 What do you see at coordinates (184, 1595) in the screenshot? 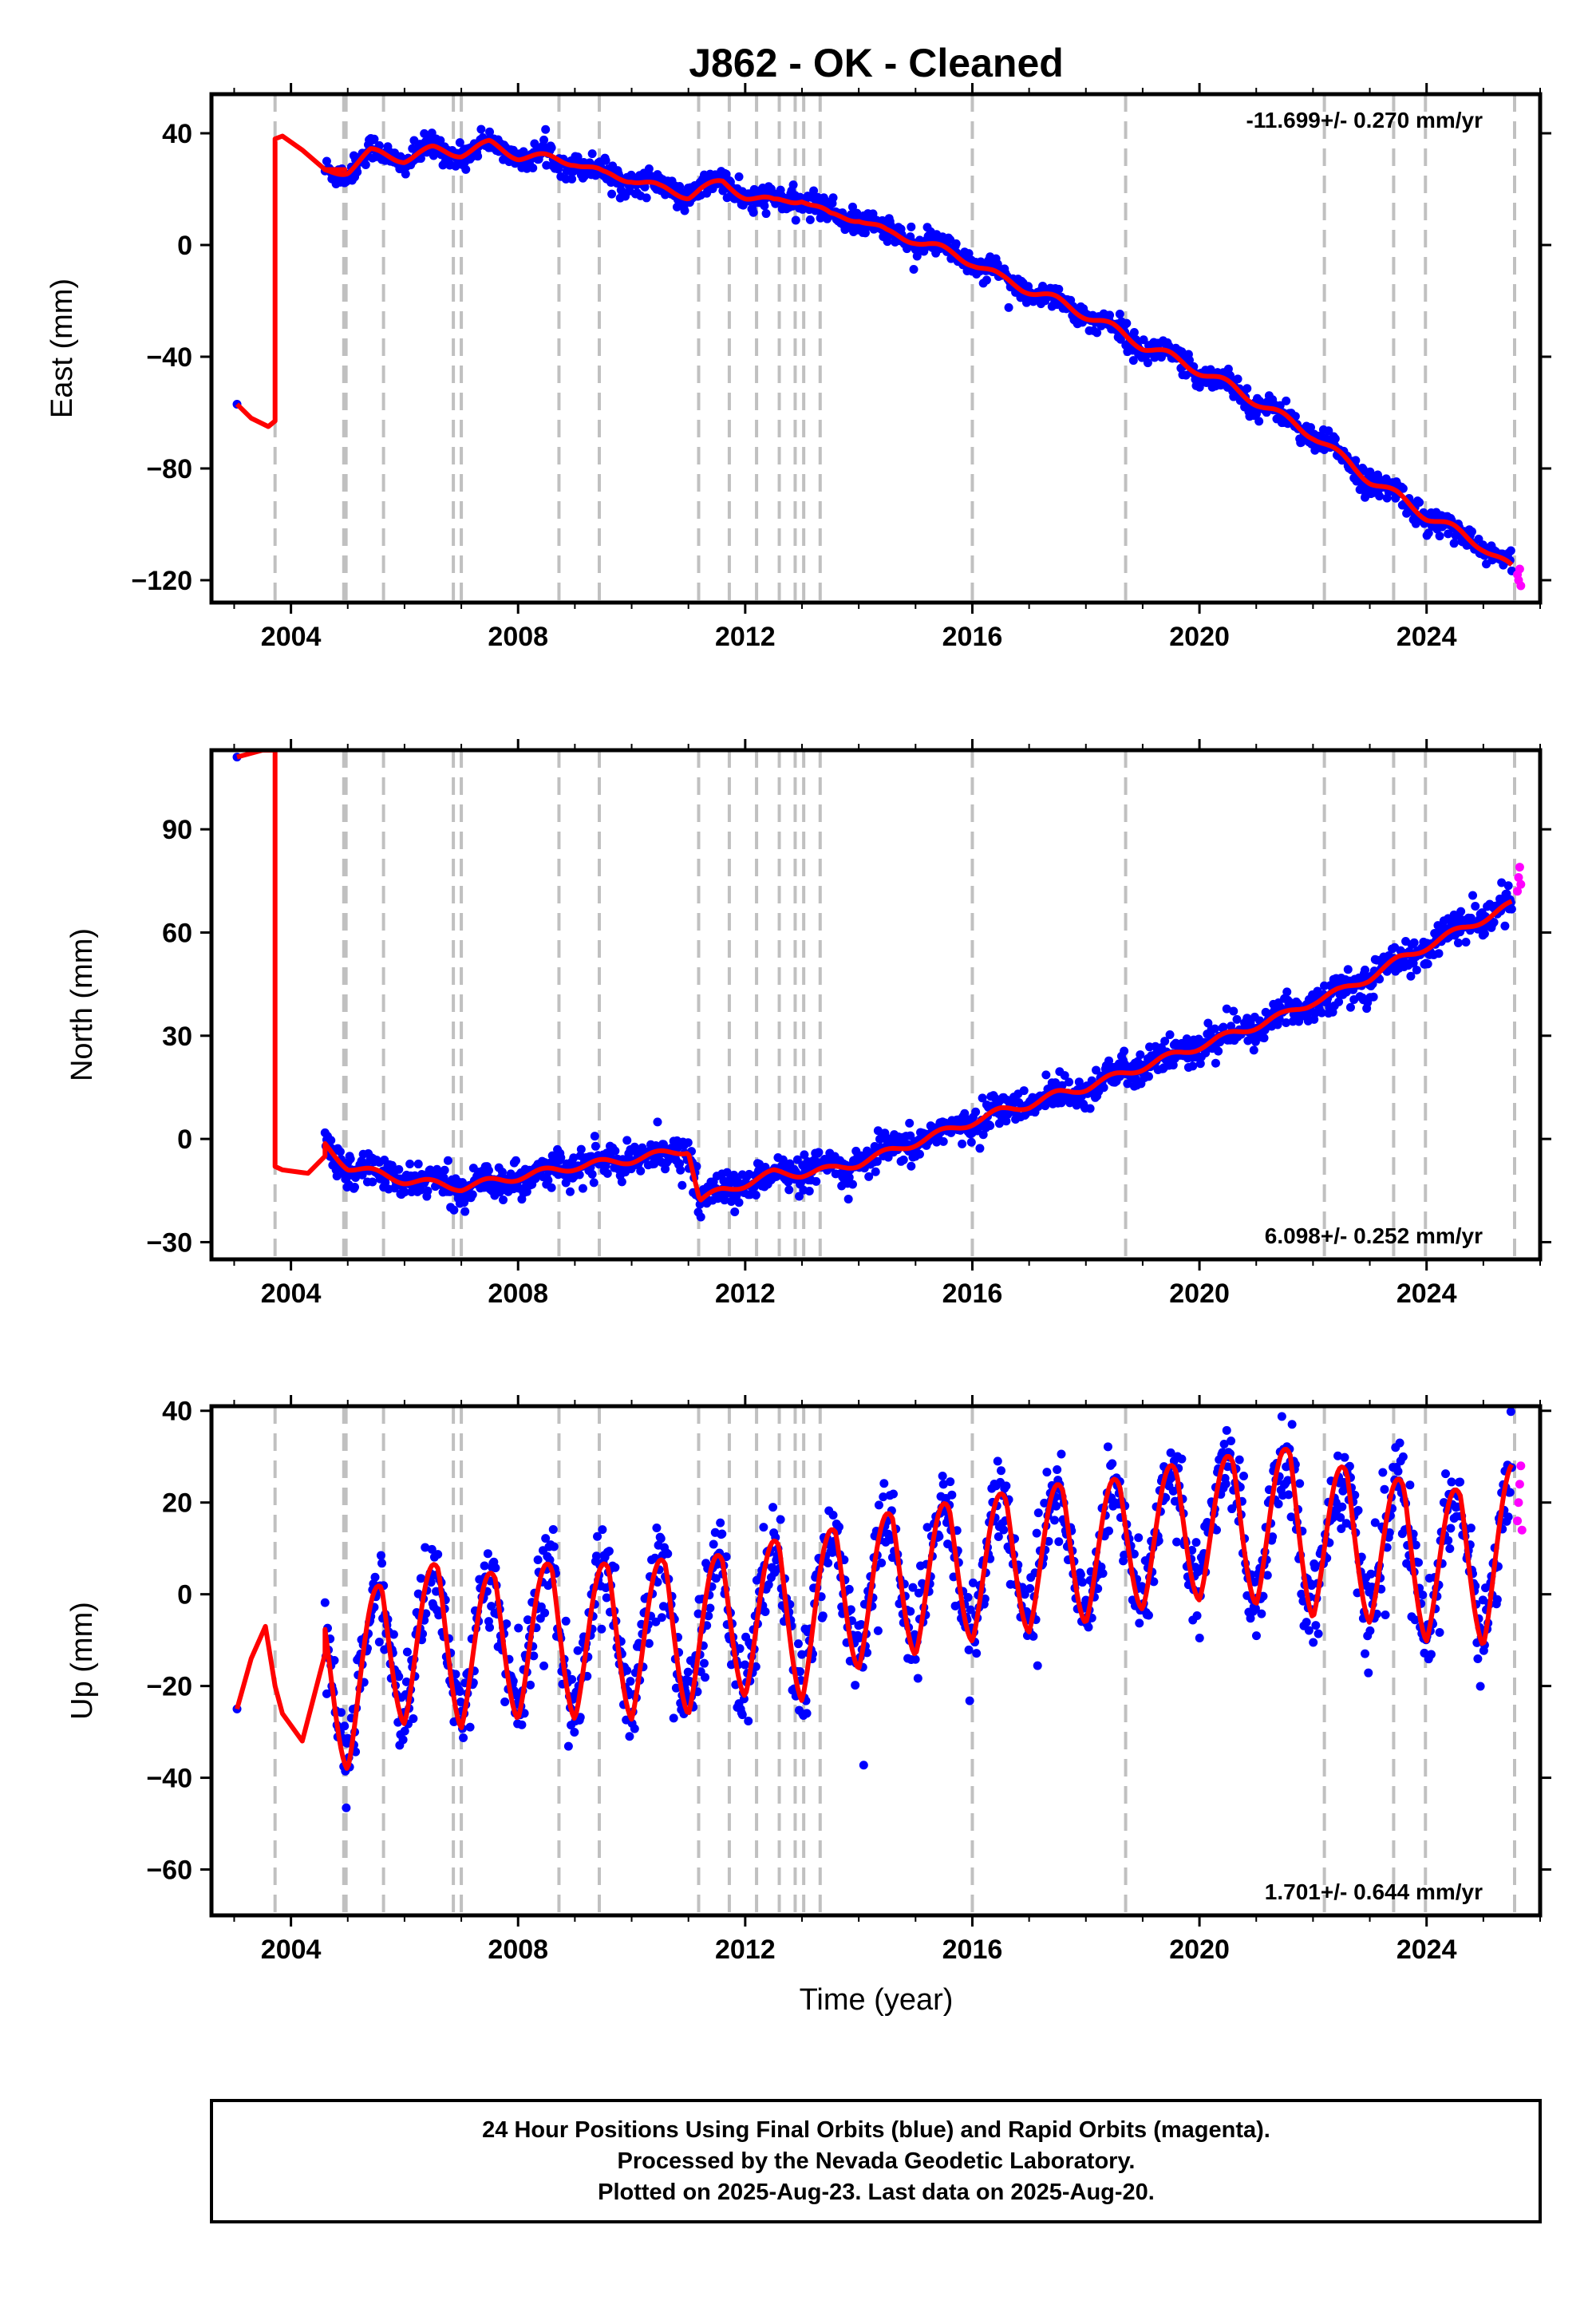
I see `y-tick-label: 0` at bounding box center [184, 1595].